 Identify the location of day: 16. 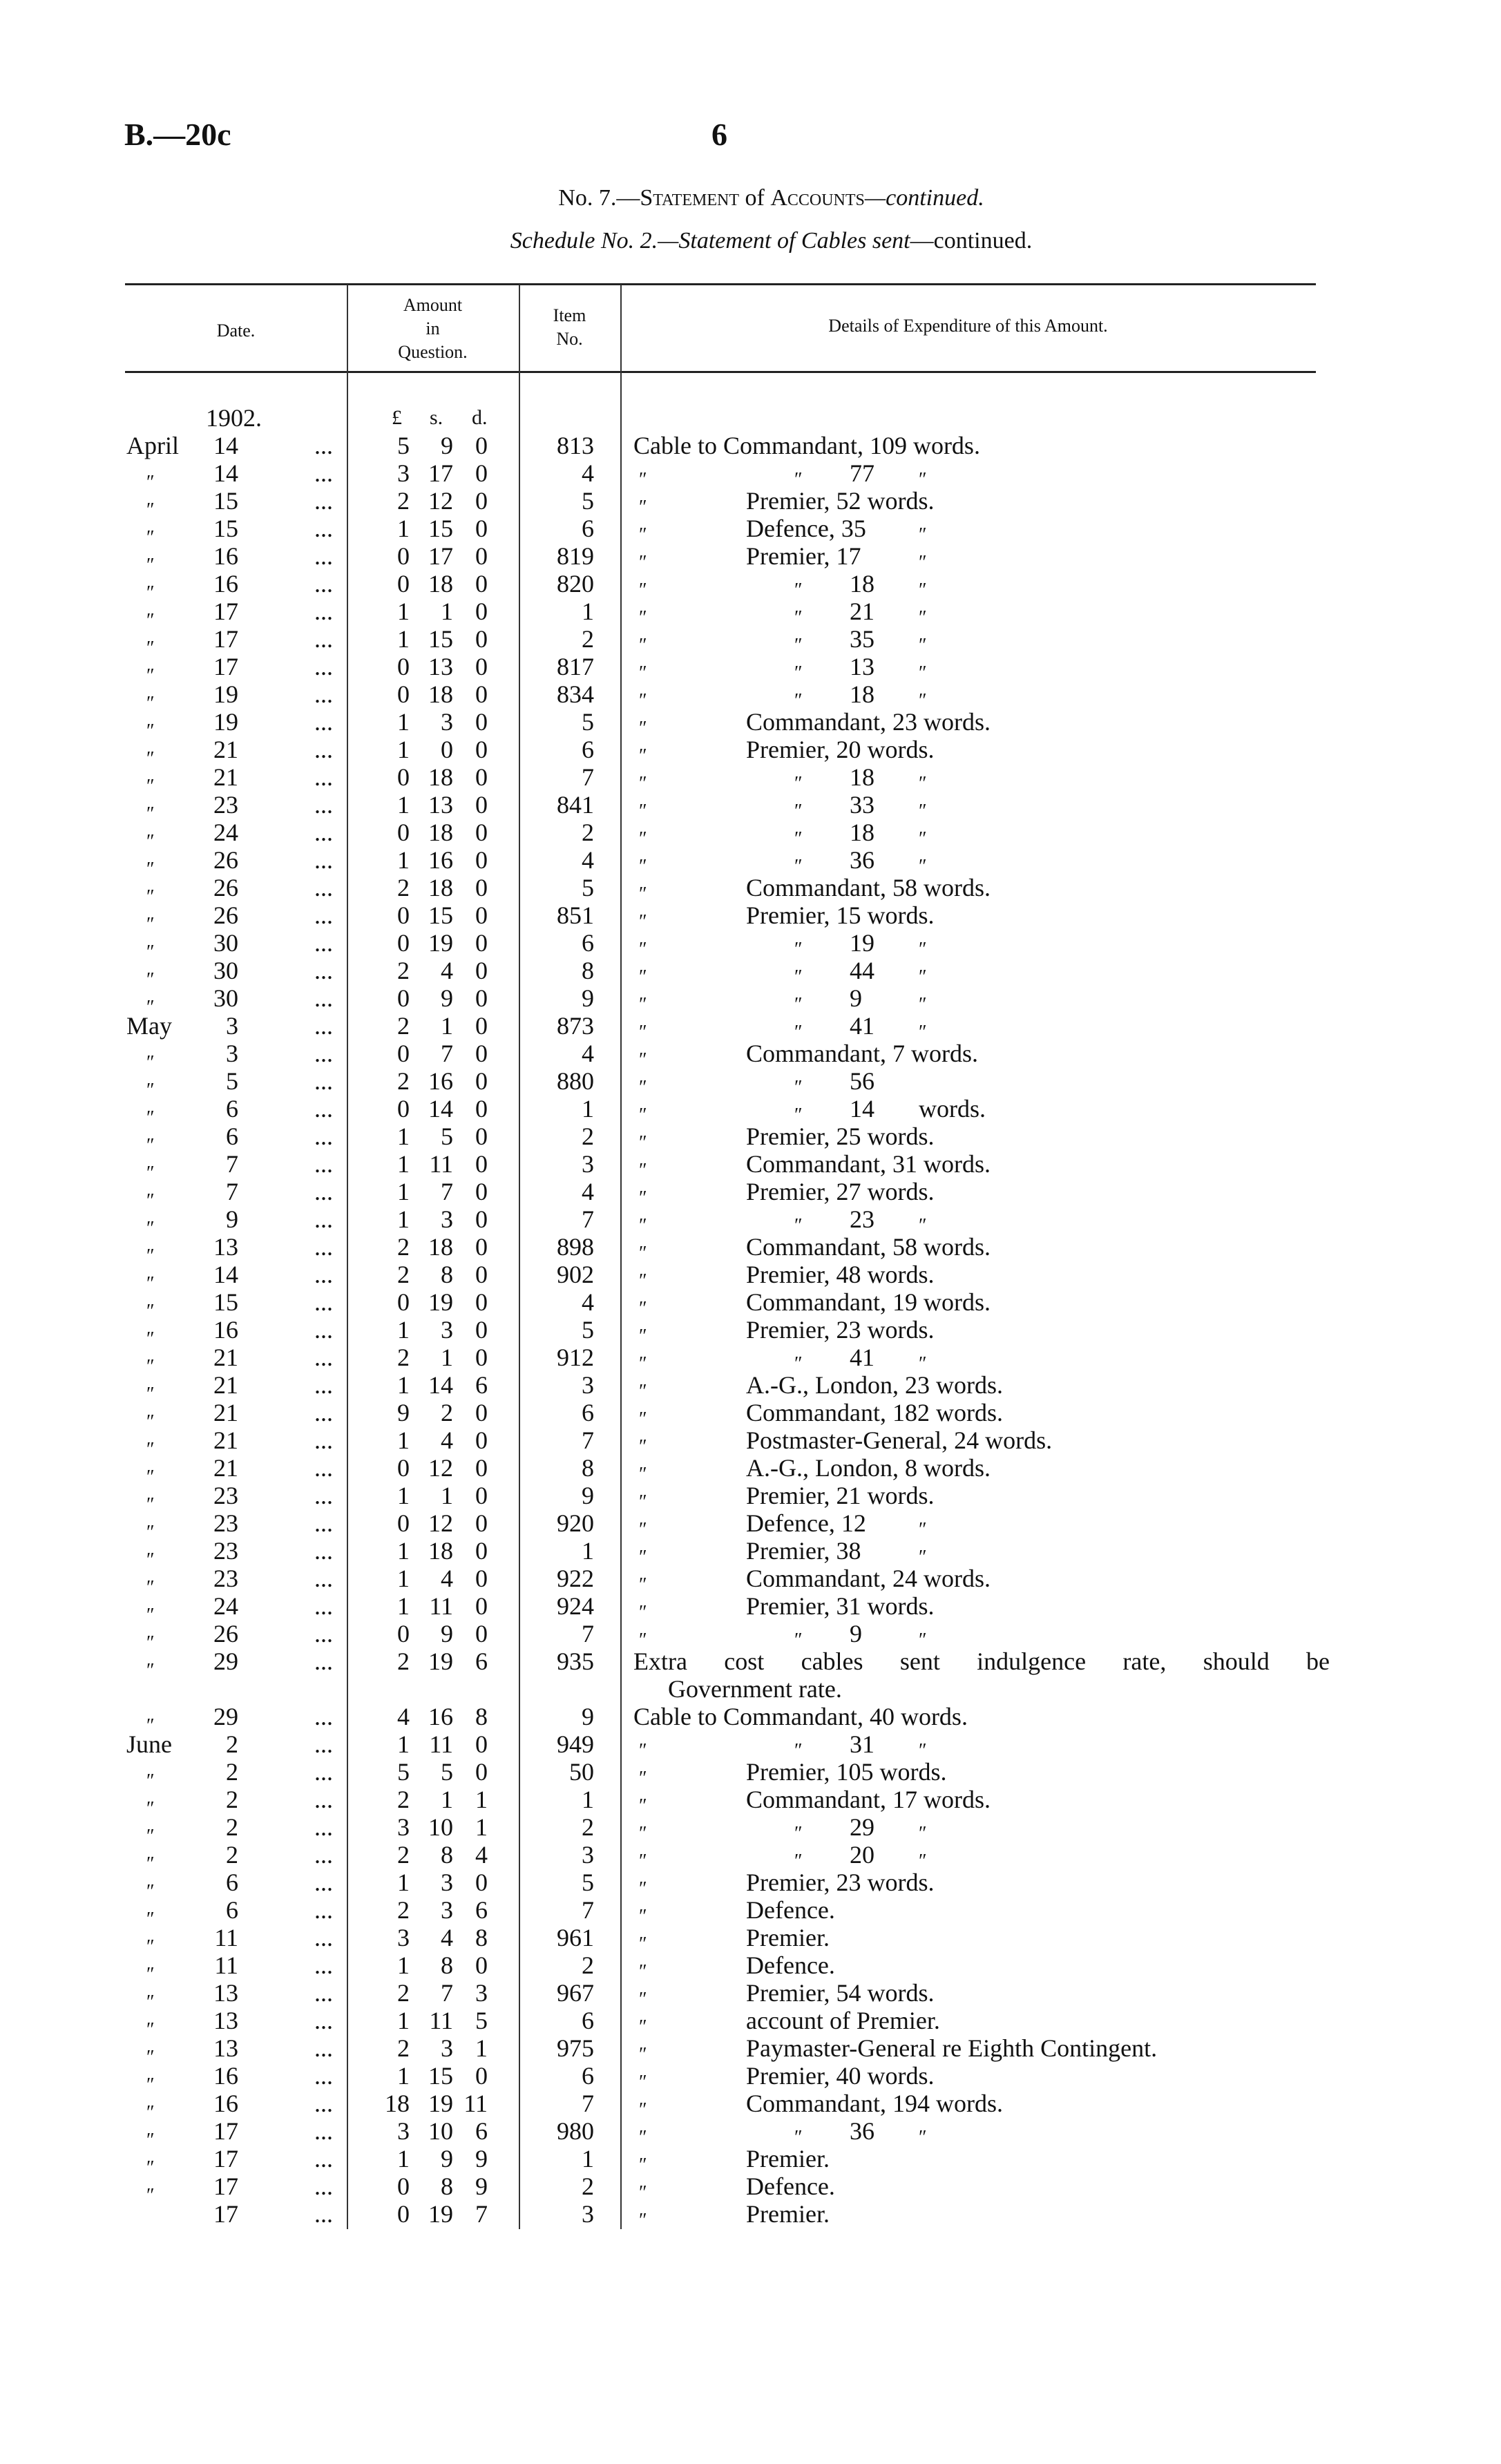
(225, 2076).